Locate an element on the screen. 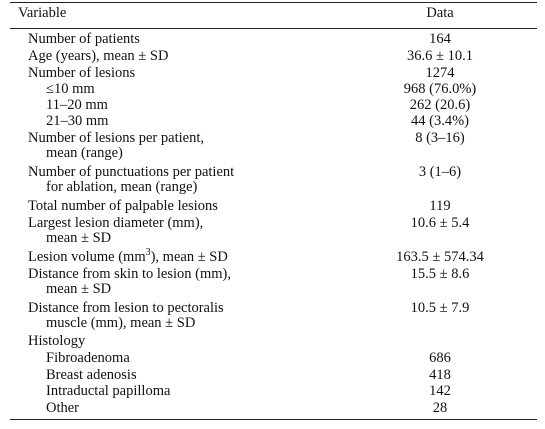  row-label: Age (years), mean ± SD is located at coordinates (98, 56).